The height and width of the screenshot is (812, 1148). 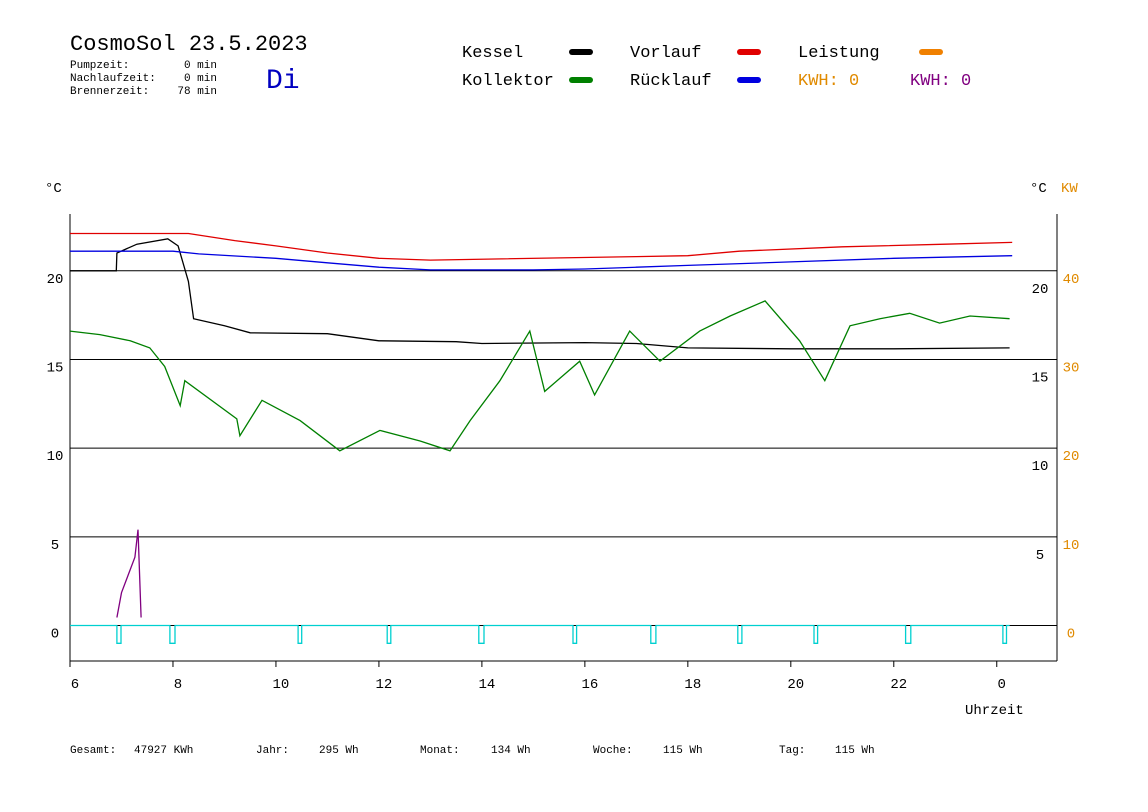 I want to click on footer-value: 295 Wh, so click(x=339, y=751).